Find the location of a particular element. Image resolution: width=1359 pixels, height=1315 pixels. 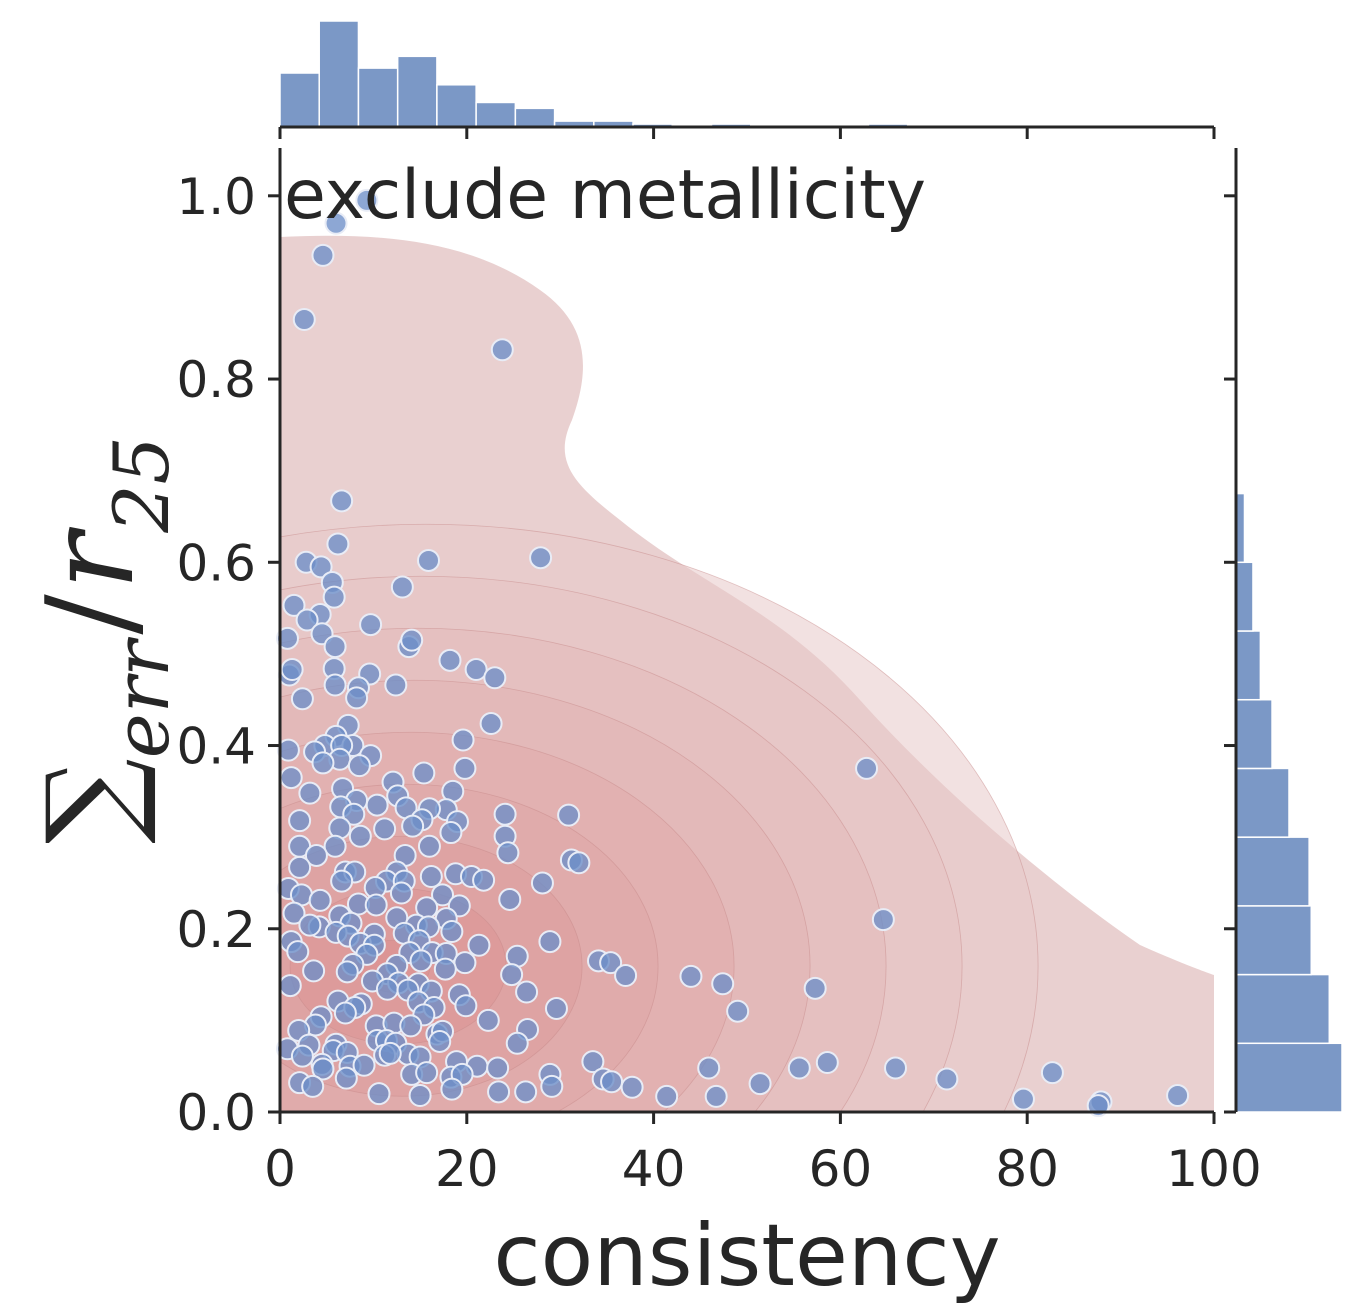

x-tick-label: 60 is located at coordinates (841, 1169).